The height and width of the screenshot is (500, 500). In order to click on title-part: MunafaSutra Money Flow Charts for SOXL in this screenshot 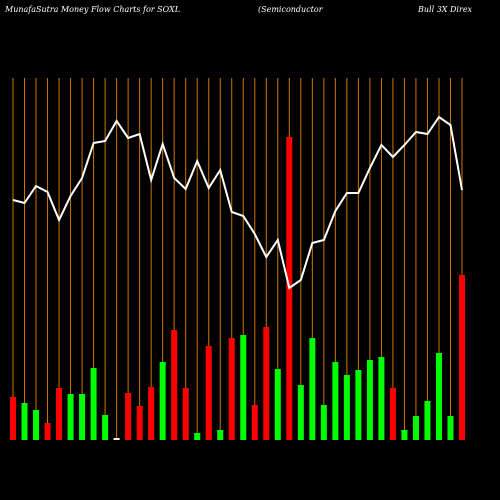, I will do `click(92, 9)`.